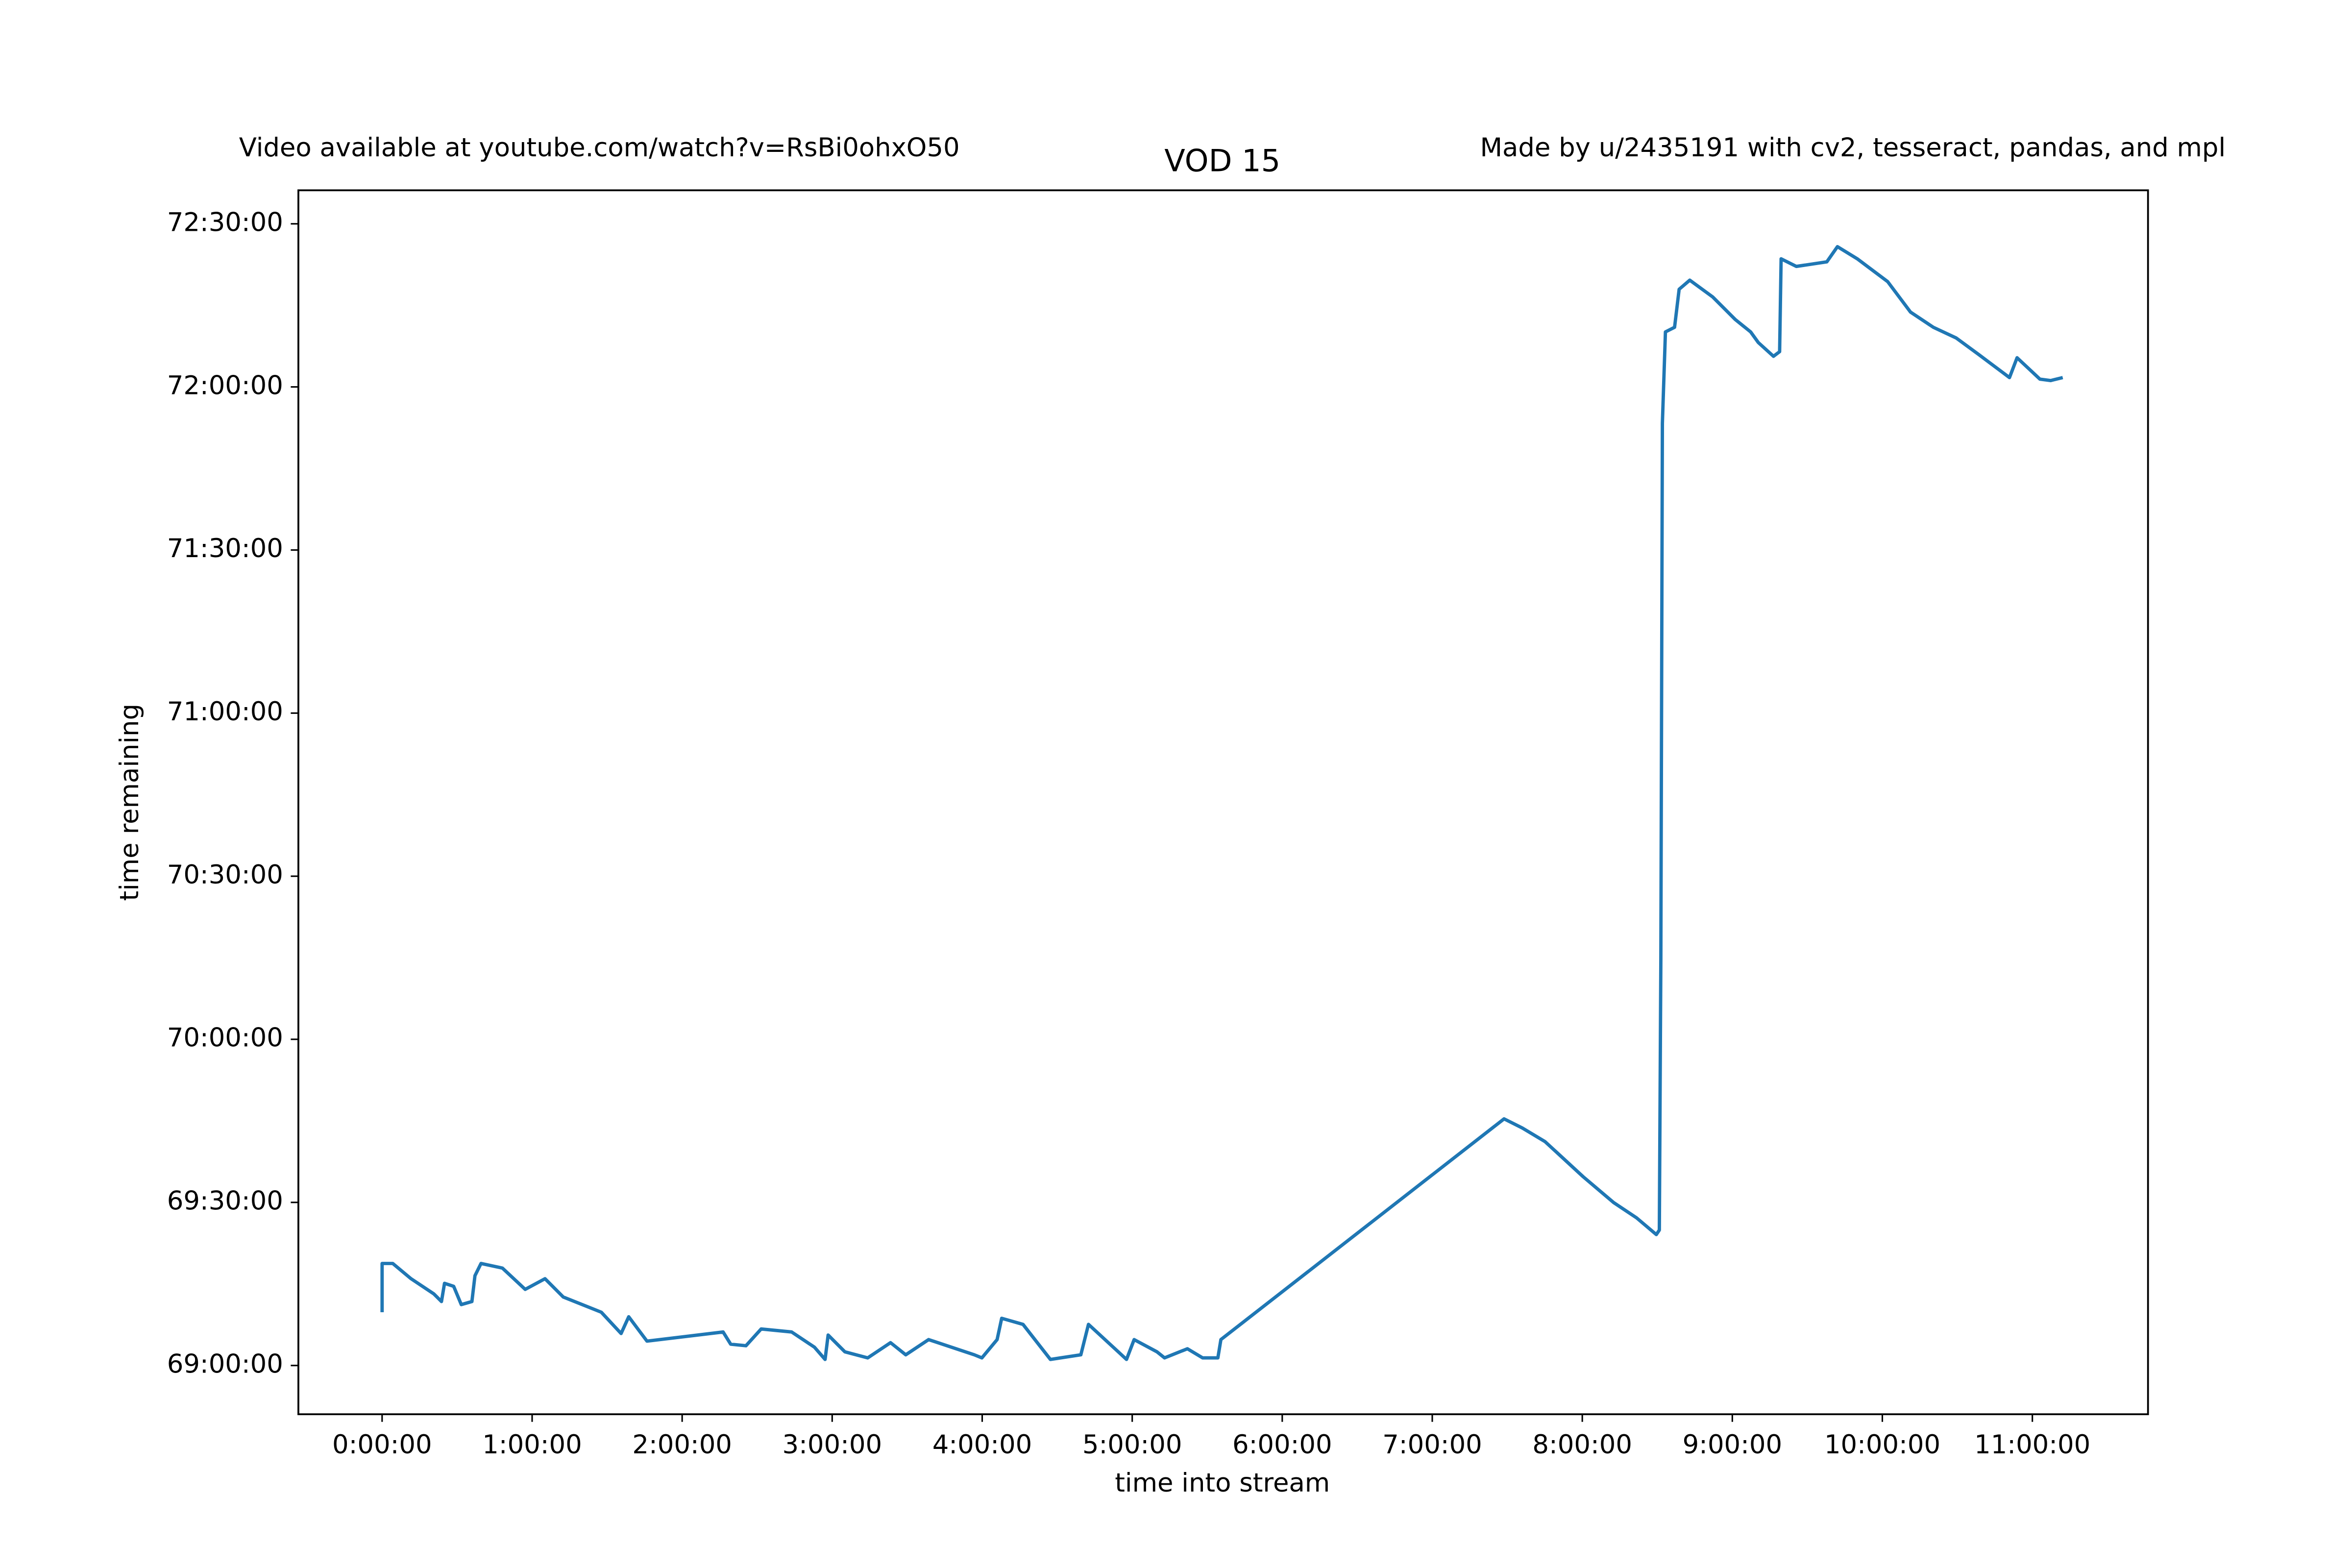  I want to click on y-tick-label: 71:00:00, so click(225, 712).